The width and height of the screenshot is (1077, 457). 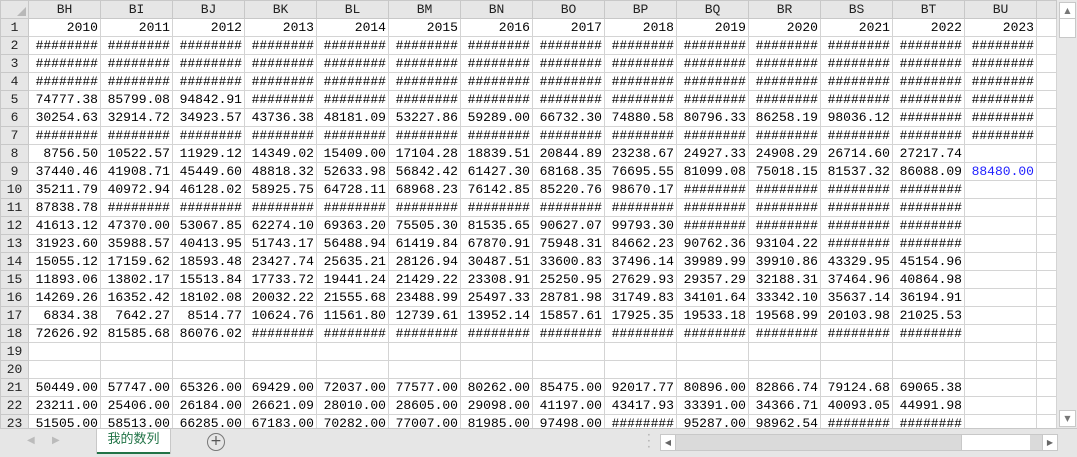 What do you see at coordinates (64, 27) in the screenshot?
I see `cell-bh1: 2010` at bounding box center [64, 27].